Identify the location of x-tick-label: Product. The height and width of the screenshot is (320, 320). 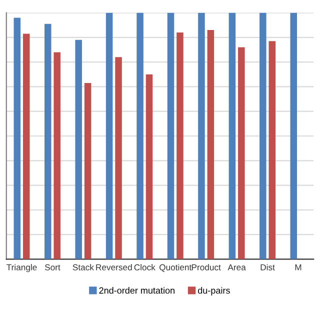
(206, 267).